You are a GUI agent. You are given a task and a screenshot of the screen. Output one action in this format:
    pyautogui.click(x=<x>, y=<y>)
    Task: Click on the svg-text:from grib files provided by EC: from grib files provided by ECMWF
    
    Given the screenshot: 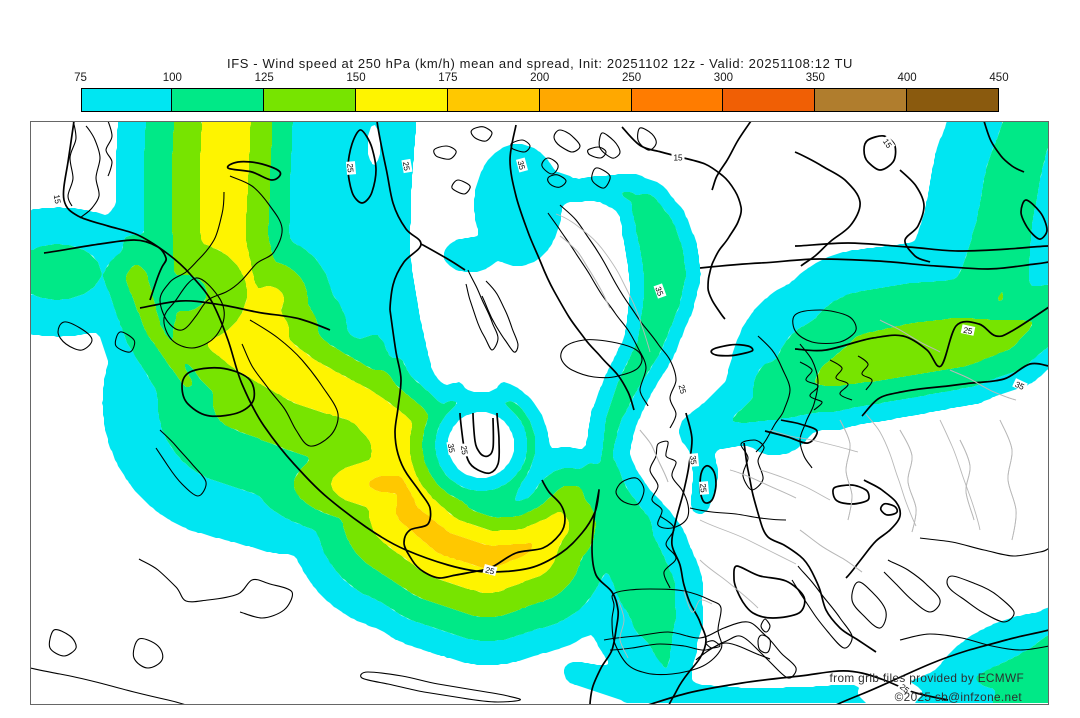 What is the action you would take?
    pyautogui.click(x=927, y=678)
    